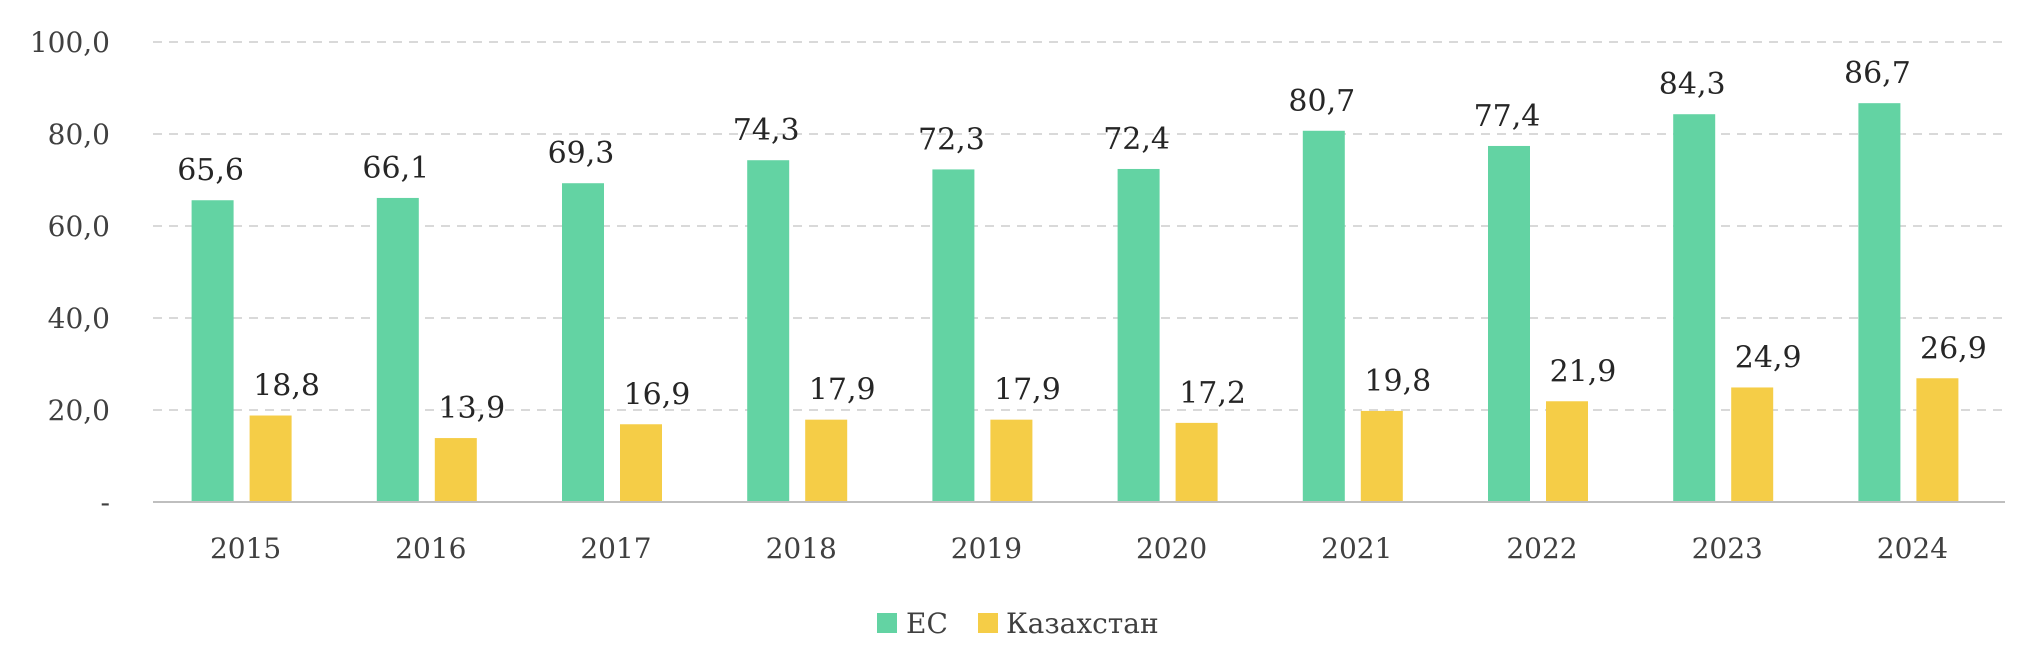 The image size is (2030, 672). Describe the element at coordinates (430, 548) in the screenshot. I see `x-tick-label: 2016` at that location.